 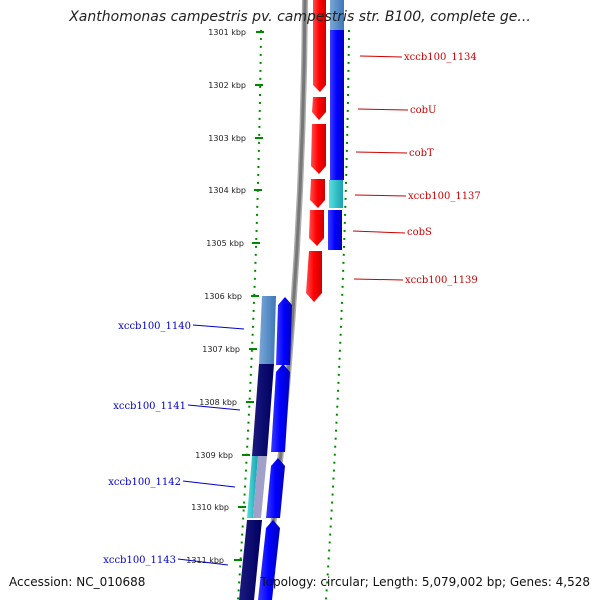 What do you see at coordinates (423, 110) in the screenshot?
I see `gene-label-cobU: cobU` at bounding box center [423, 110].